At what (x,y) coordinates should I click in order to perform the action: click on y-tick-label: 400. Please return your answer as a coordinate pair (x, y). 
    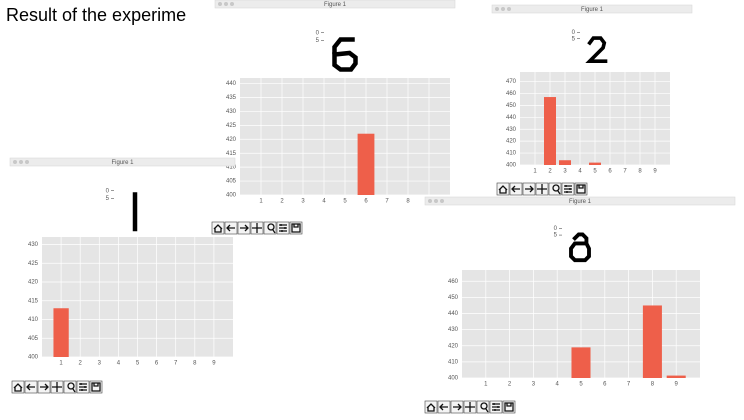
    Looking at the image, I should click on (231, 196).